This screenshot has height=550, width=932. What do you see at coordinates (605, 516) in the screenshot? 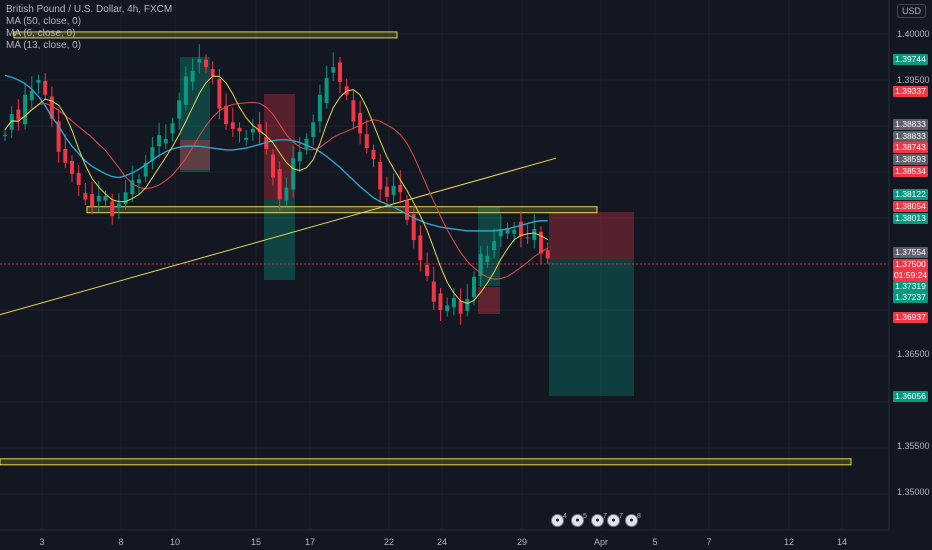
I see `event-count: 7` at bounding box center [605, 516].